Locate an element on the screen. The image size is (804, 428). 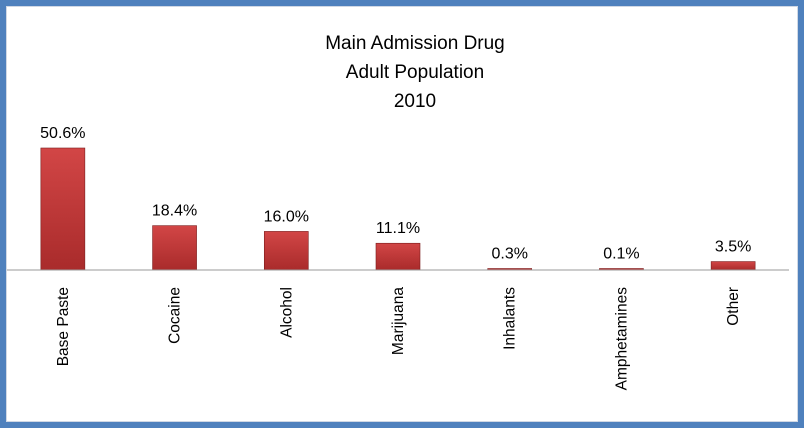
bar-other is located at coordinates (733, 266).